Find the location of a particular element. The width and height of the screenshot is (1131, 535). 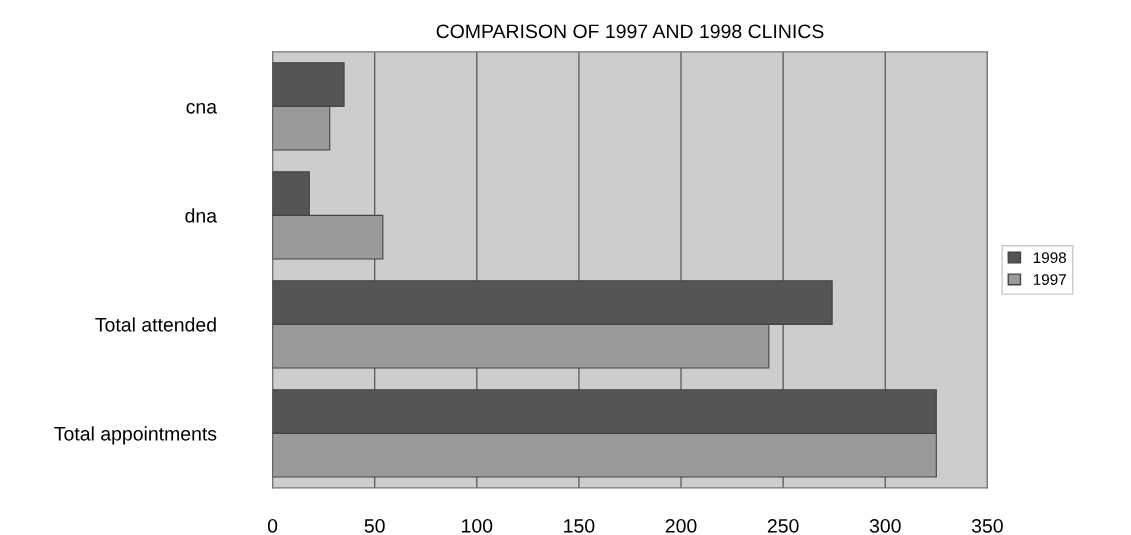

y-tick-label: cna is located at coordinates (202, 108).